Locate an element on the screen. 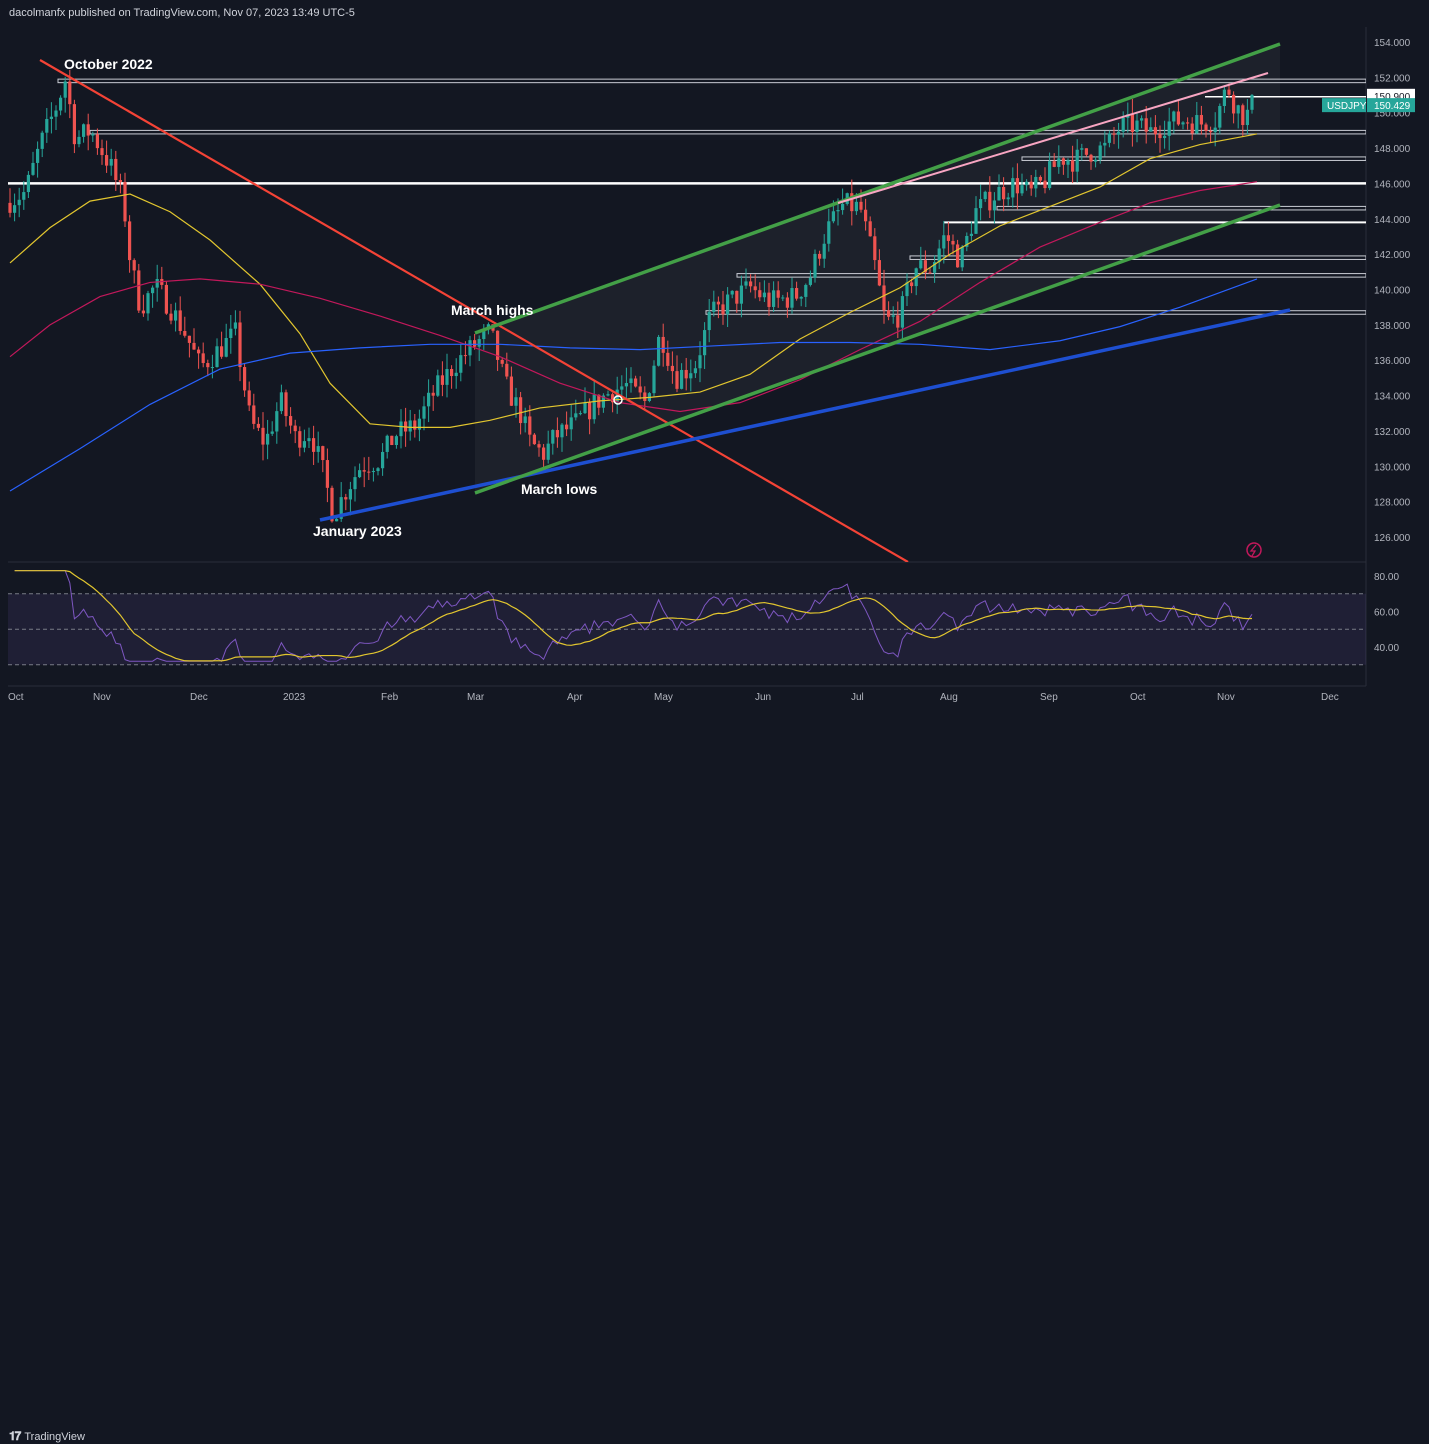  upper-trendline is located at coordinates (1053, 138).